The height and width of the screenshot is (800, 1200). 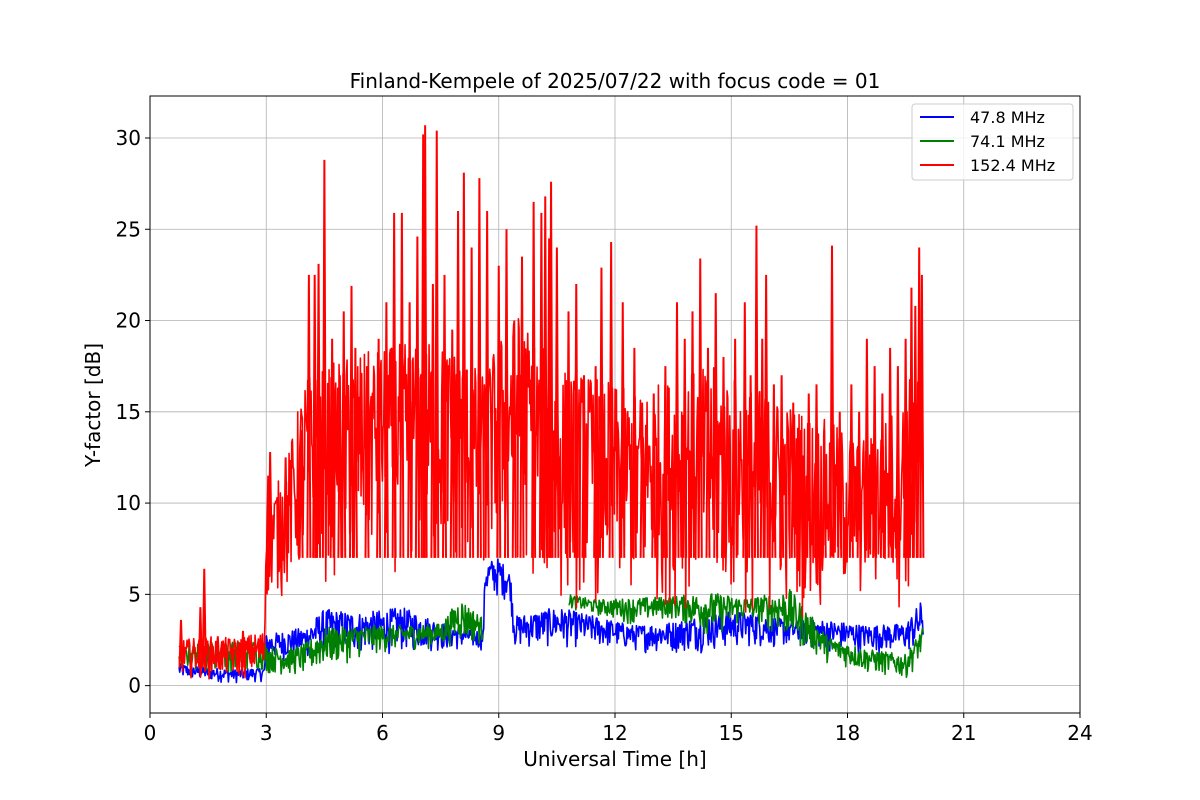 What do you see at coordinates (128, 412) in the screenshot?
I see `y-tick-label: 15` at bounding box center [128, 412].